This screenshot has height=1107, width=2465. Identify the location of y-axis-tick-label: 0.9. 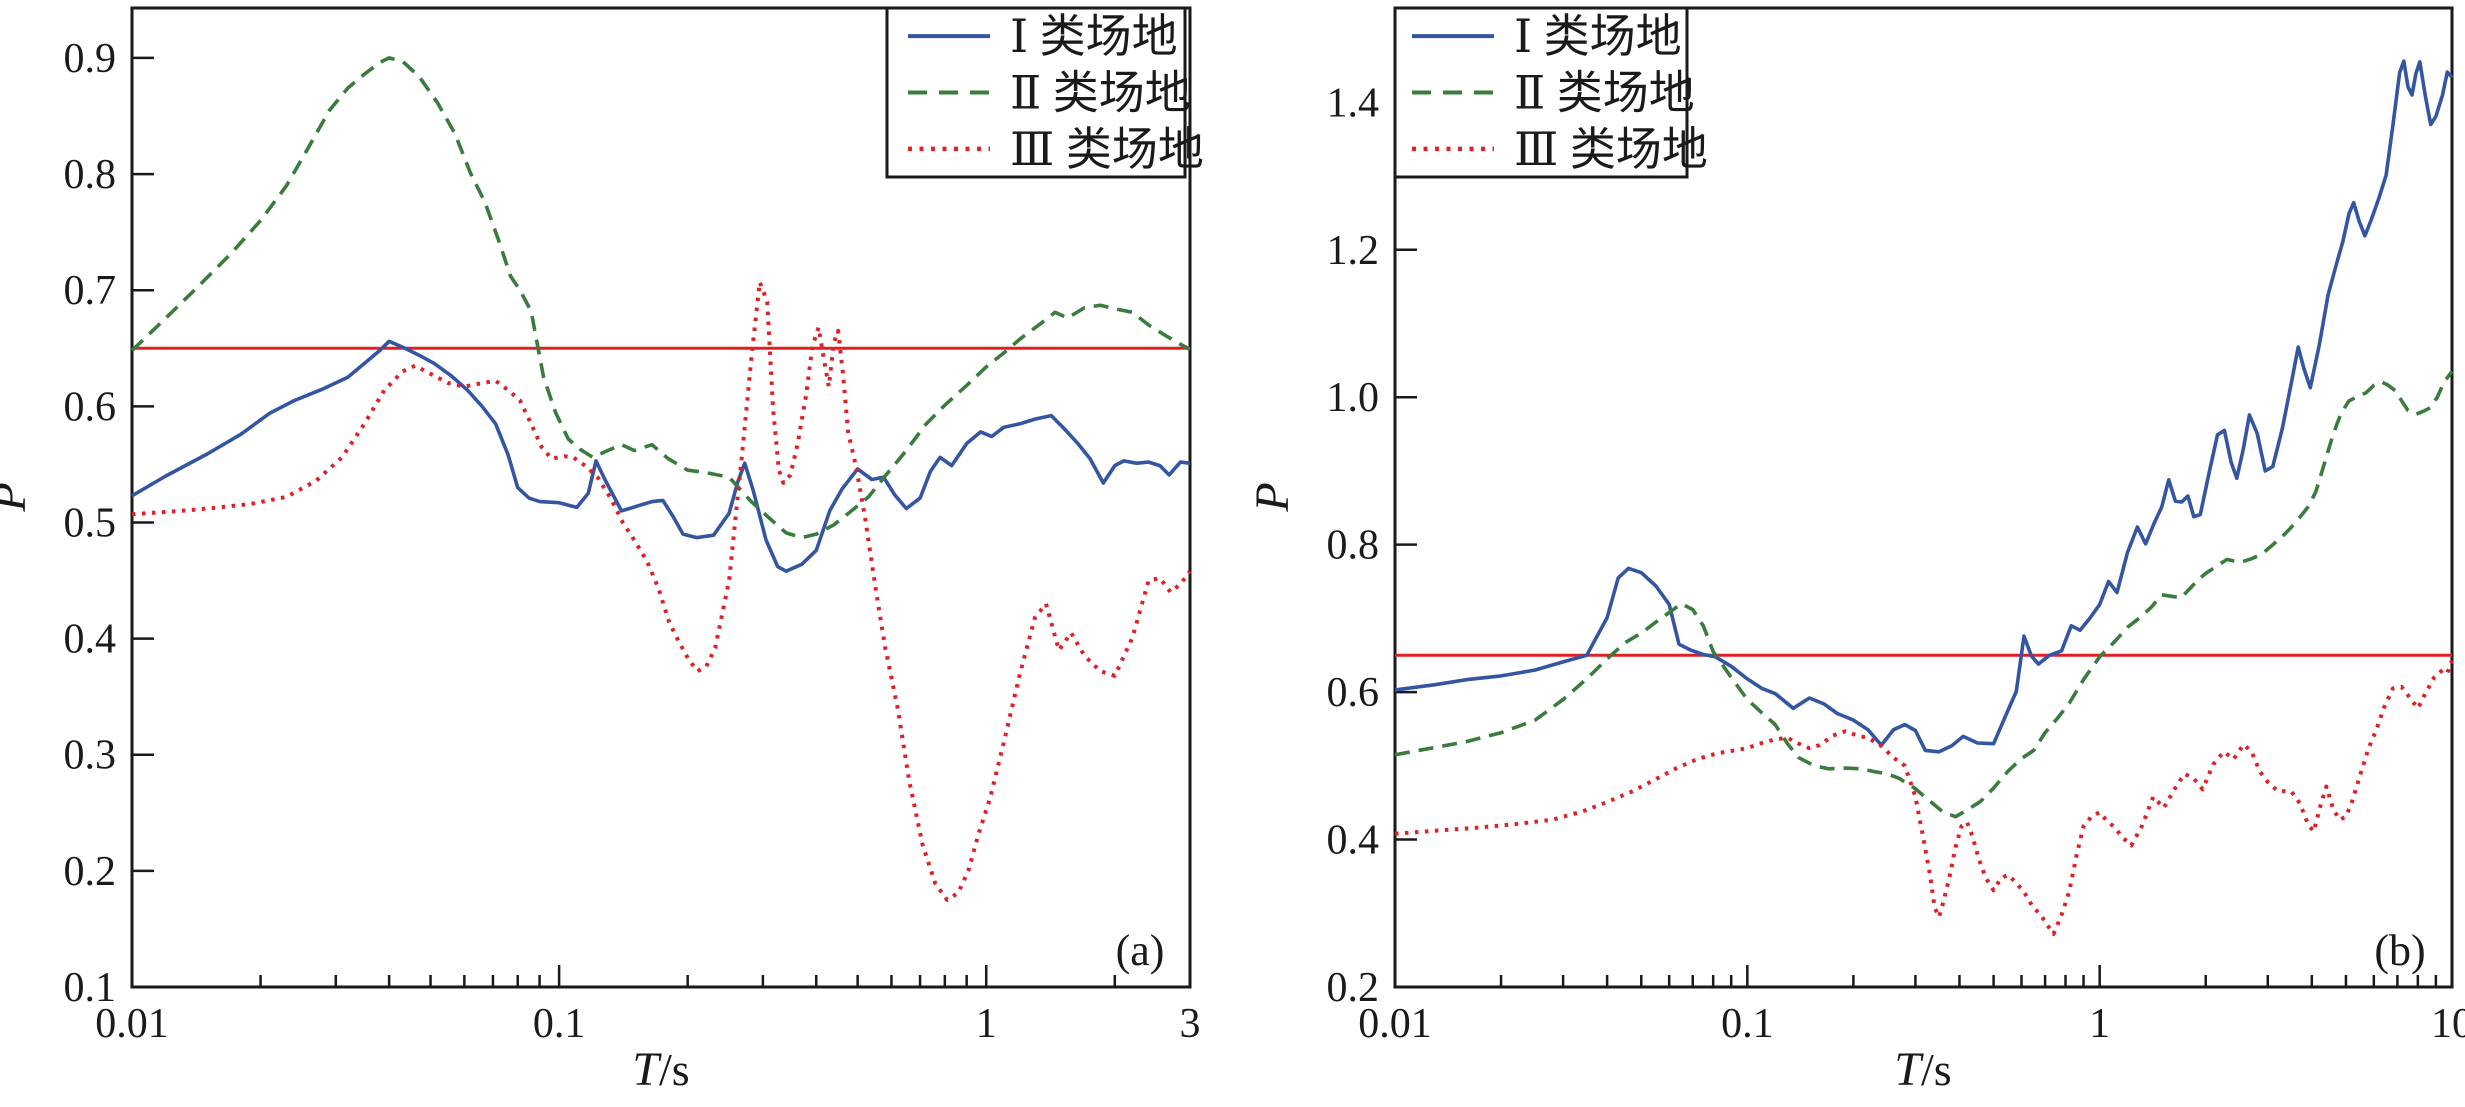
(90, 59).